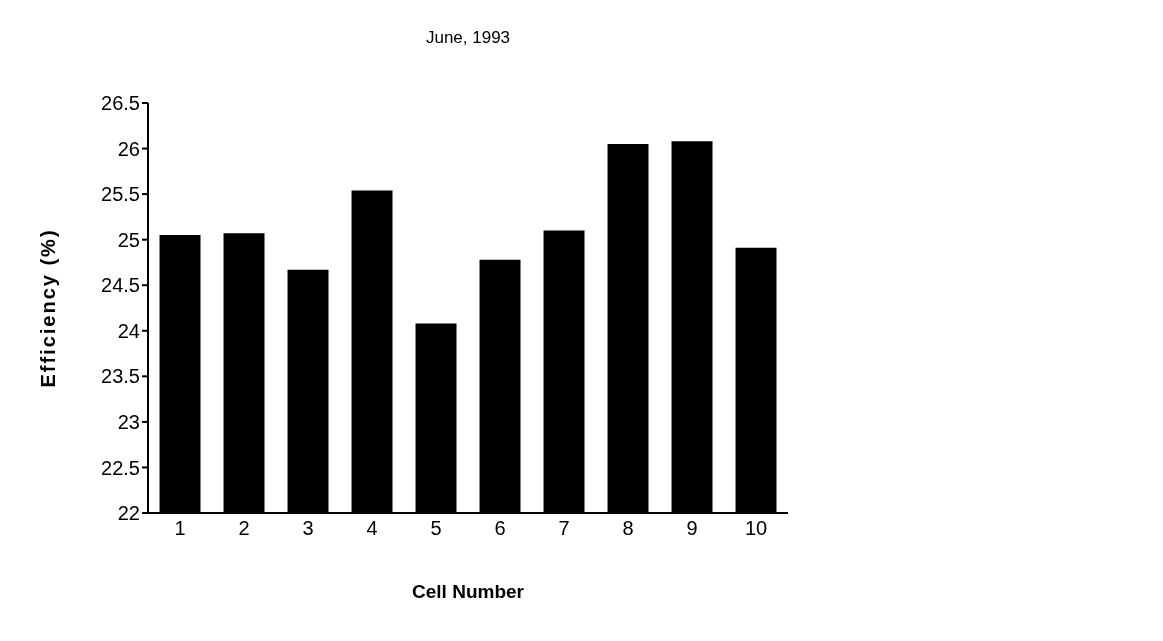 The image size is (1163, 641). Describe the element at coordinates (628, 528) in the screenshot. I see `x-tick-label: 8` at that location.